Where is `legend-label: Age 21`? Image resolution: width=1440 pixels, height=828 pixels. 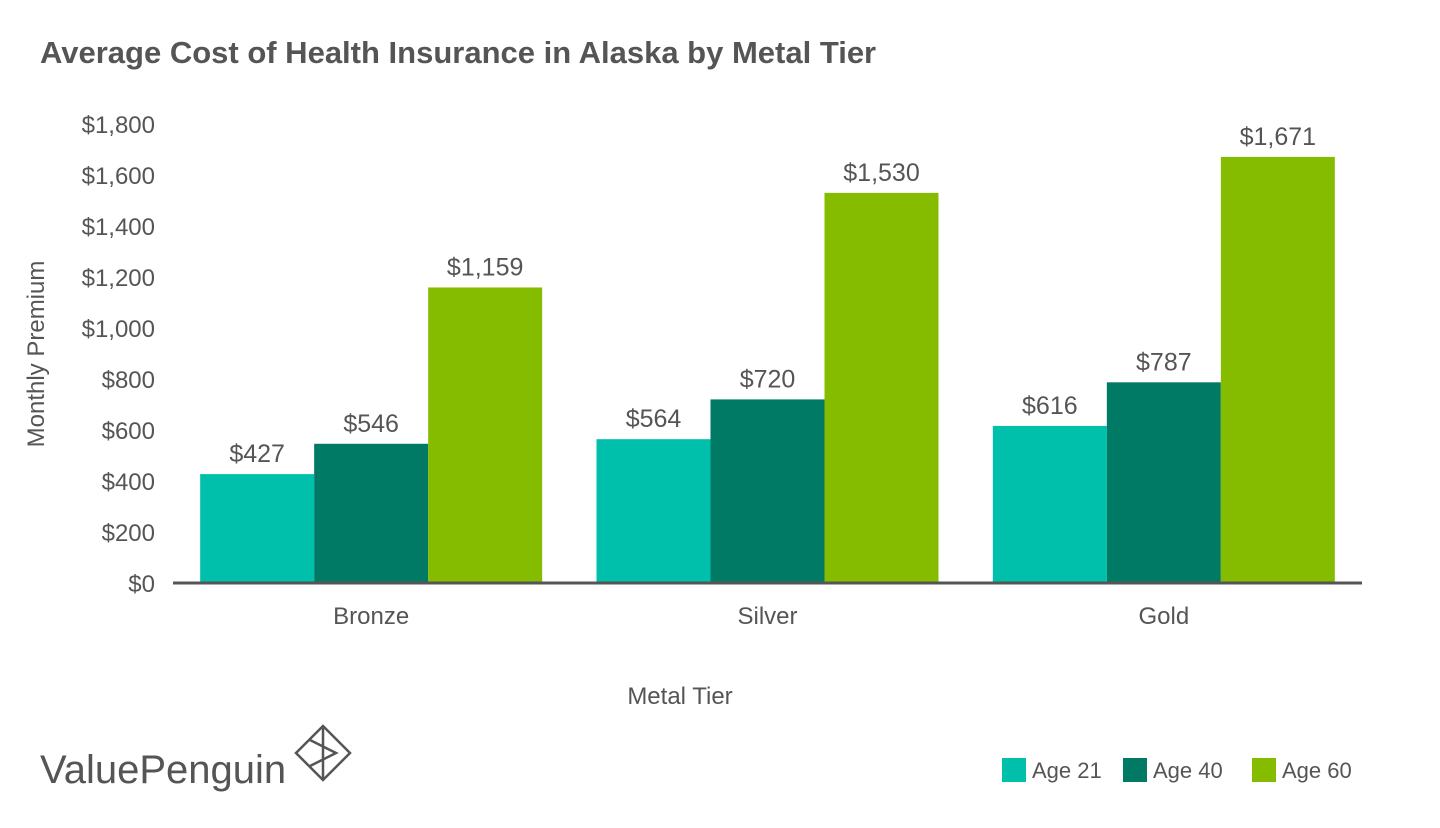
legend-label: Age 21 is located at coordinates (1067, 770).